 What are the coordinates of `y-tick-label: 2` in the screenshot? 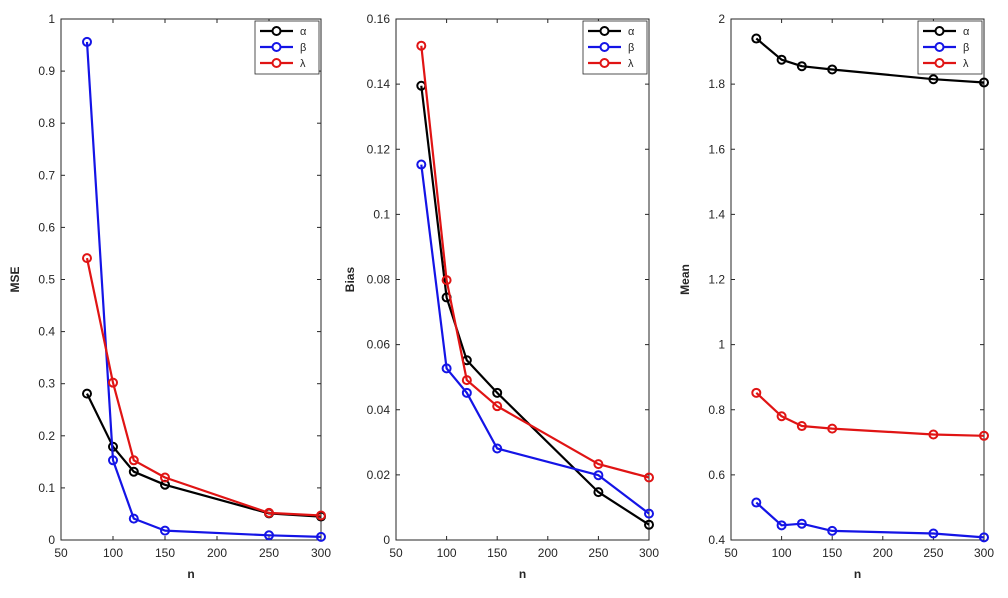 It's located at (721, 19).